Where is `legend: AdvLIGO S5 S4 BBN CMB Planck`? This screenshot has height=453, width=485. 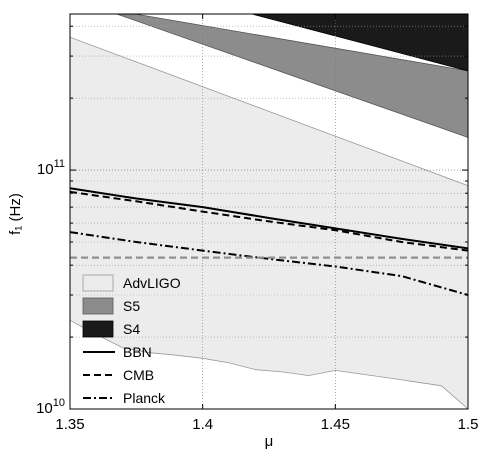 legend: AdvLIGO S5 S4 BBN CMB Planck is located at coordinates (131, 340).